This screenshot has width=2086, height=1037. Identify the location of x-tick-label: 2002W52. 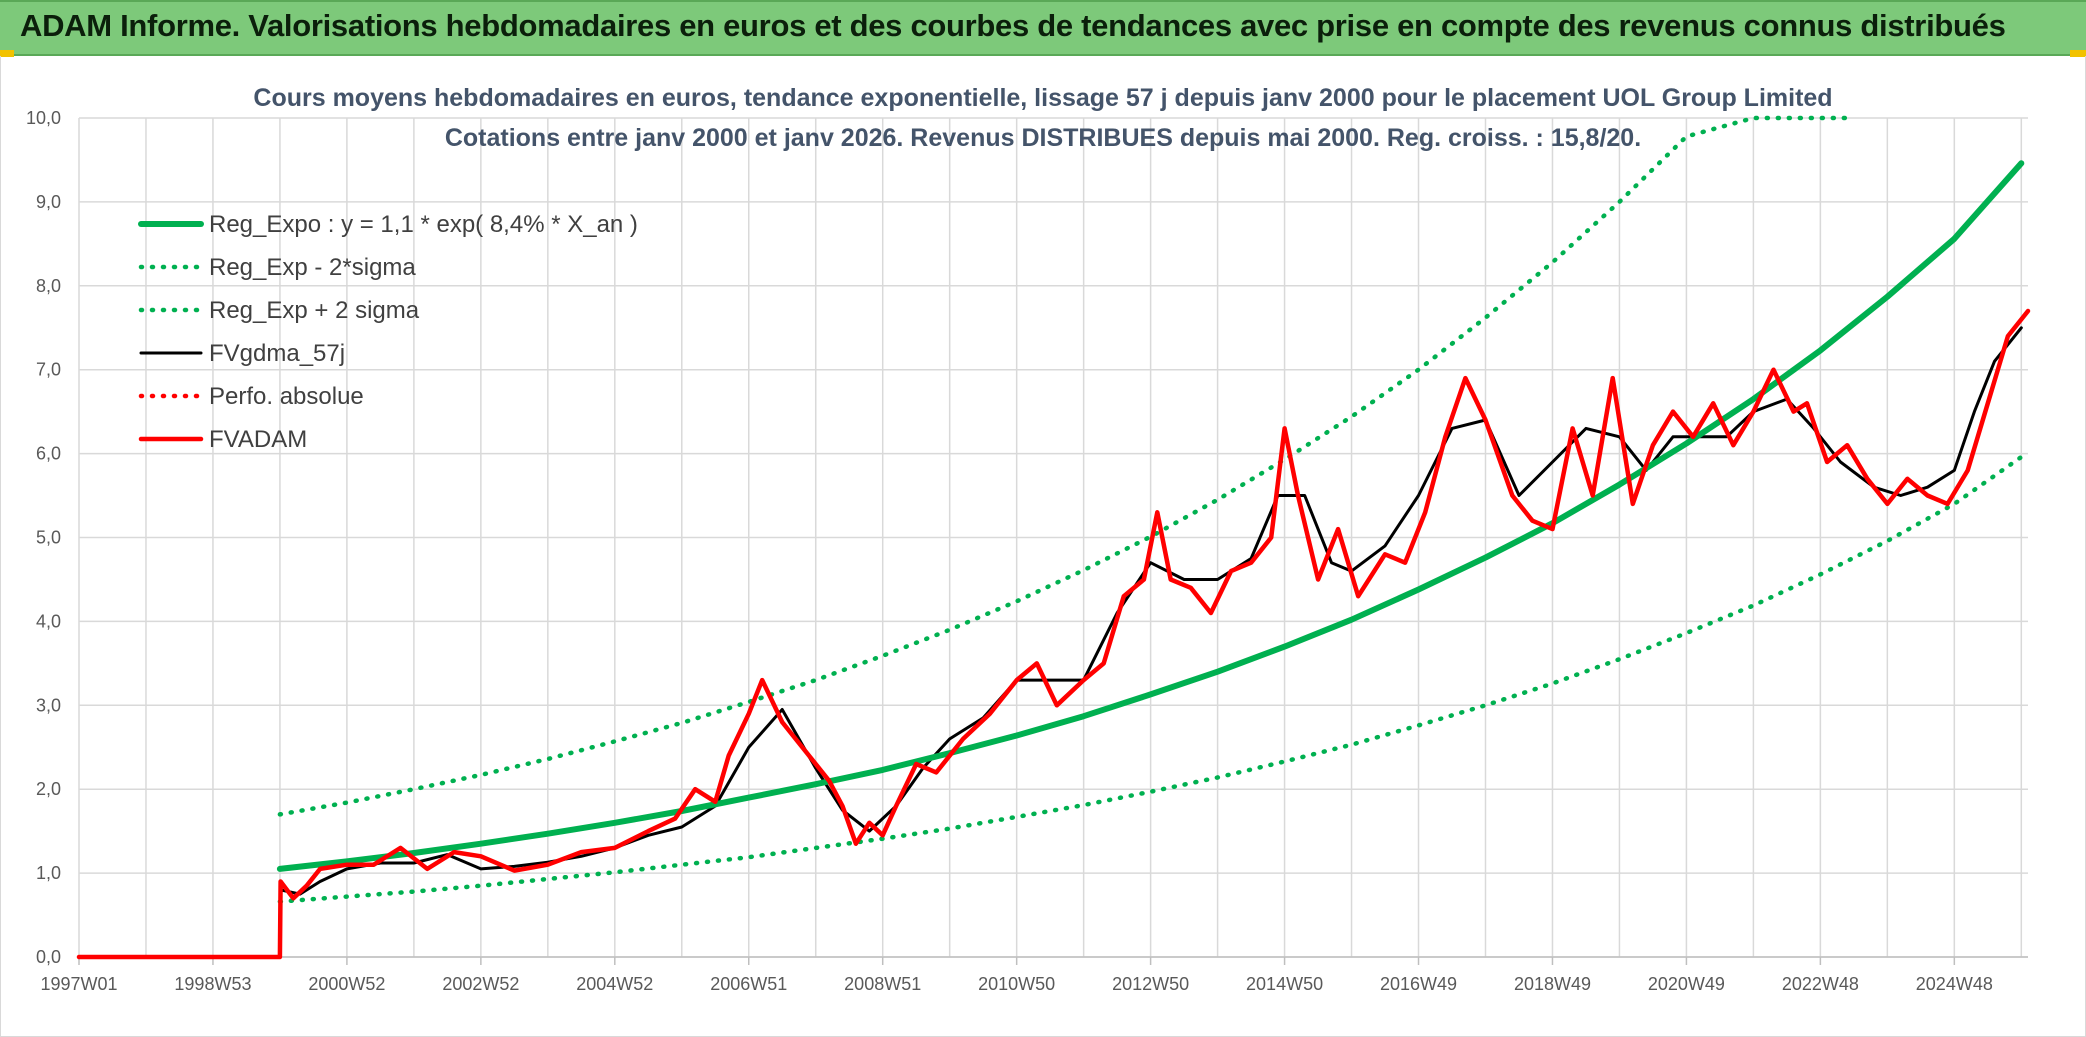
(480, 984).